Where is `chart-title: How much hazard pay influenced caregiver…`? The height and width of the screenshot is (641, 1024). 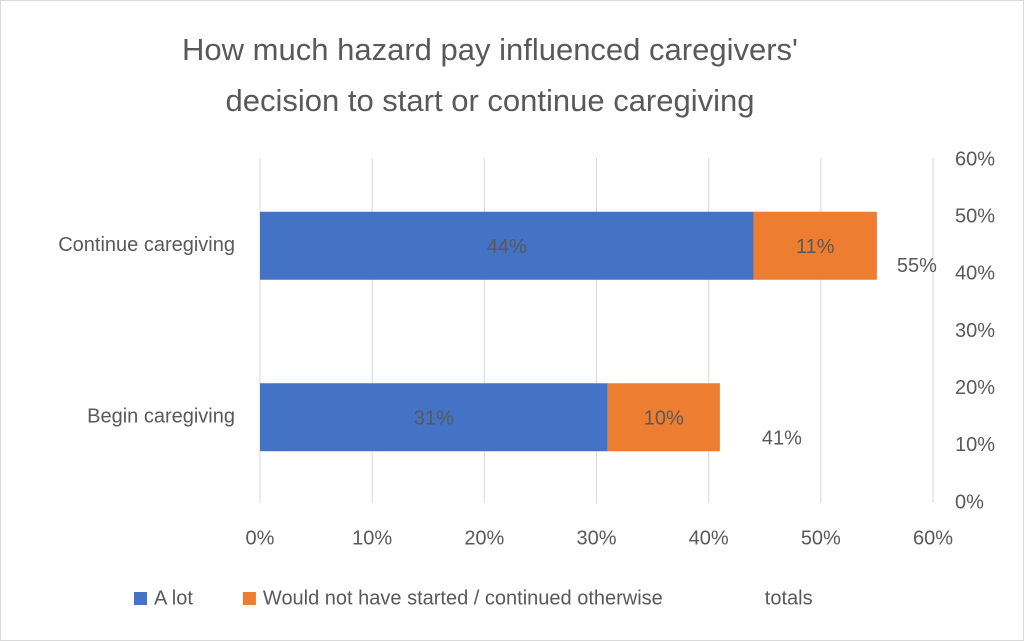 chart-title: How much hazard pay influenced caregiver… is located at coordinates (490, 49).